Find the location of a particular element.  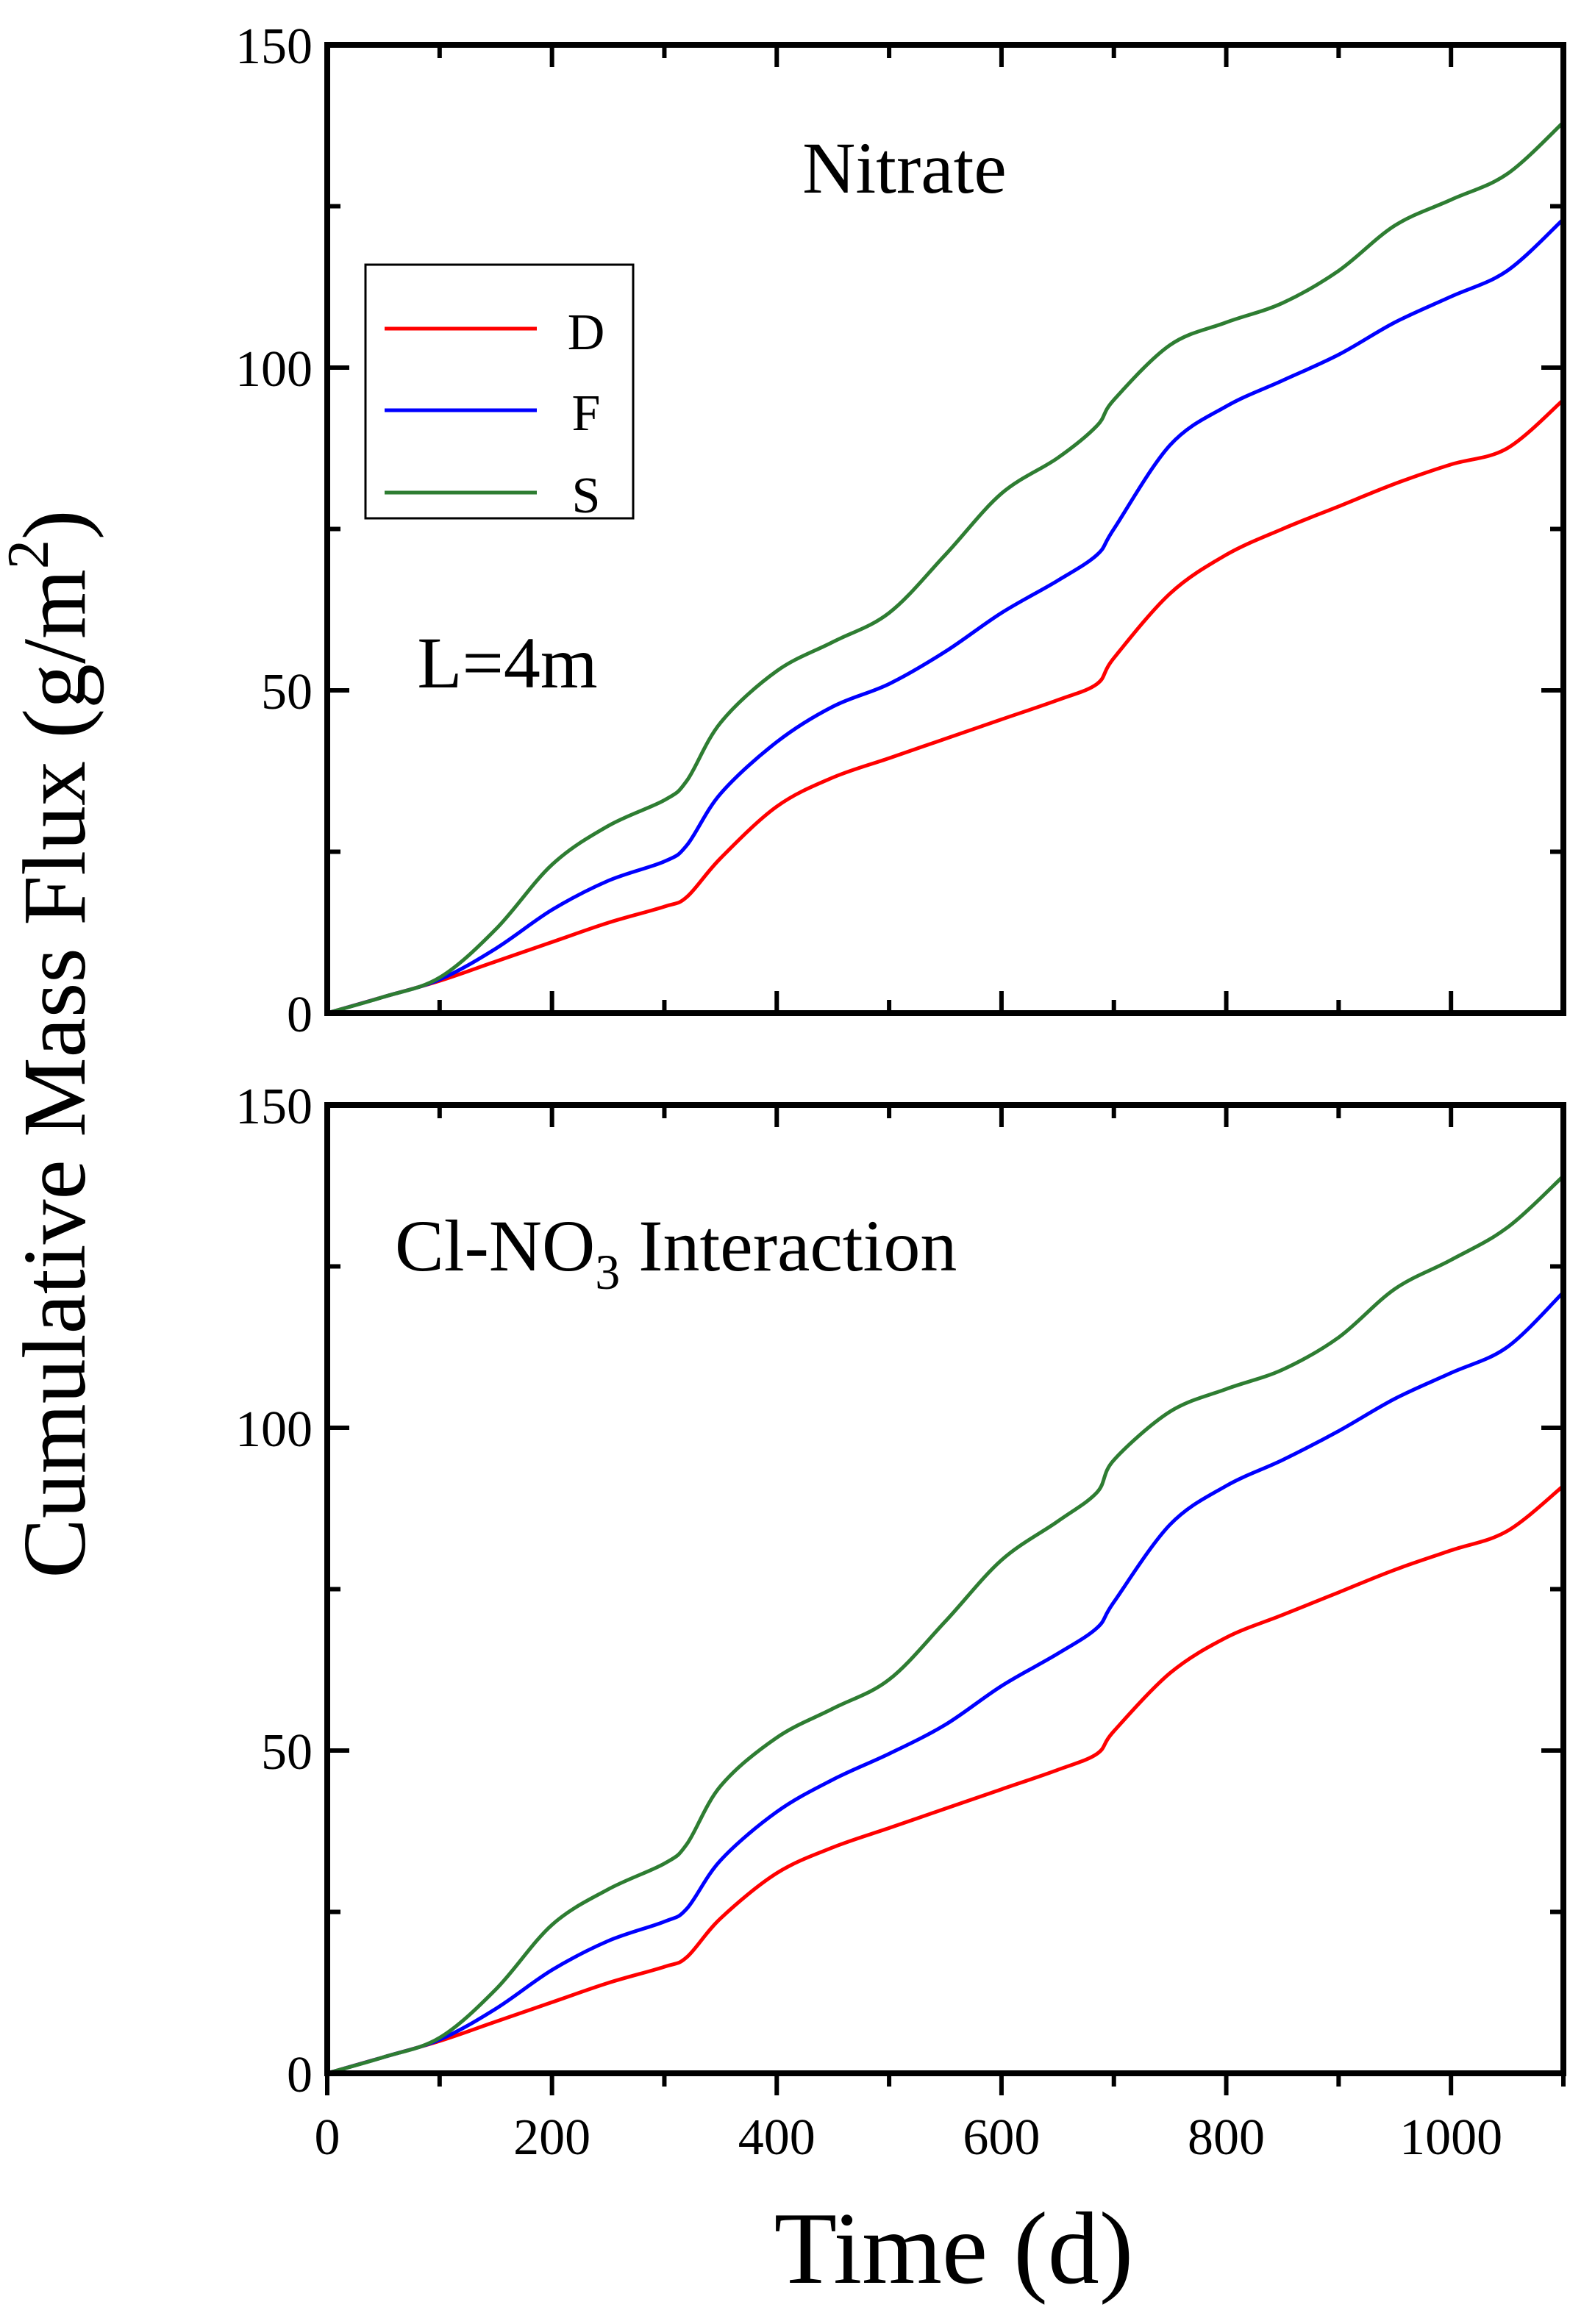

legend: D F S is located at coordinates (500, 394).